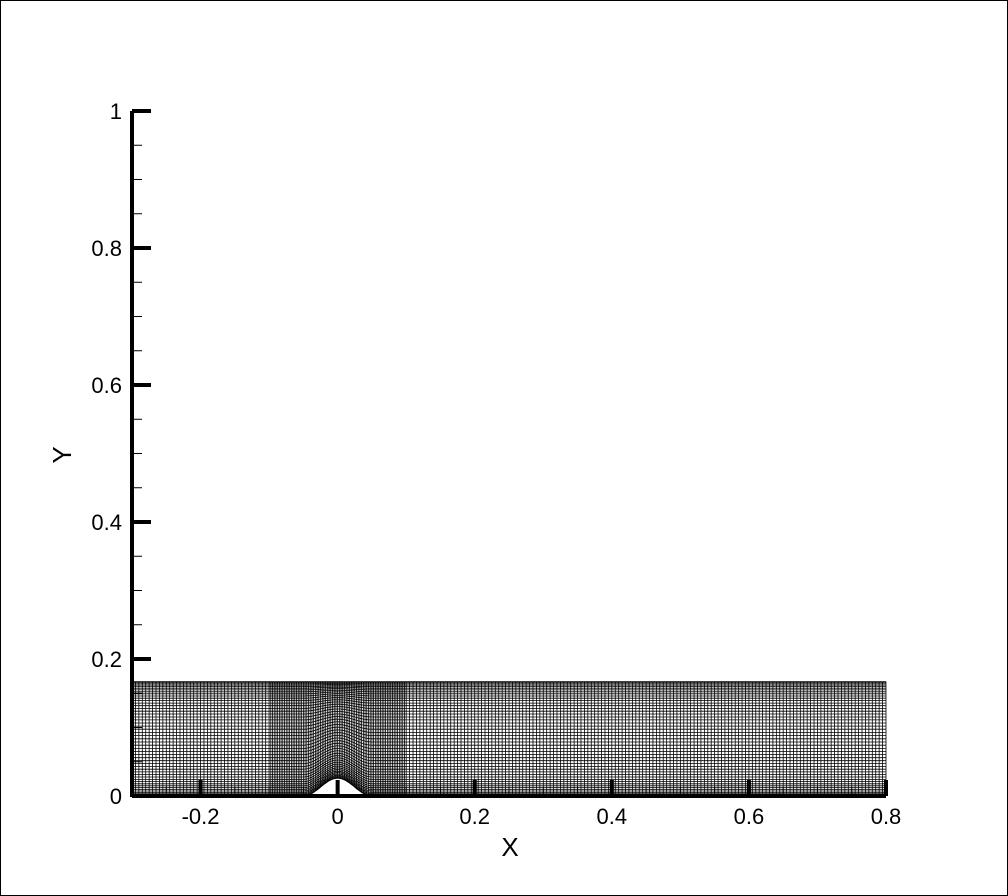  I want to click on x-tick-label: 0, so click(338, 816).